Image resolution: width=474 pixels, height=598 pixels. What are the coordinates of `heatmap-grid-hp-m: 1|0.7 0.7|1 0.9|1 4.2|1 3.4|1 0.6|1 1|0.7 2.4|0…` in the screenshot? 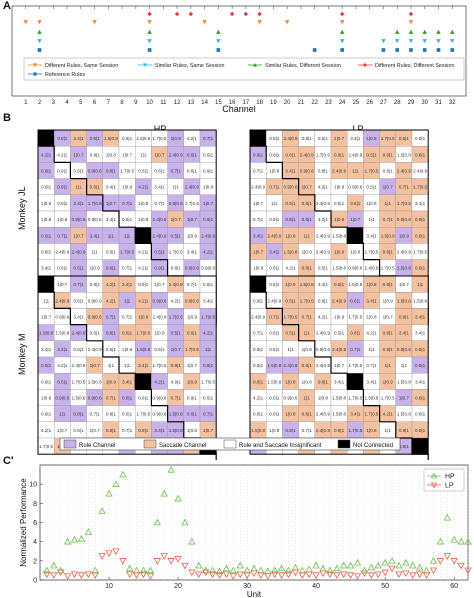 It's located at (127, 367).